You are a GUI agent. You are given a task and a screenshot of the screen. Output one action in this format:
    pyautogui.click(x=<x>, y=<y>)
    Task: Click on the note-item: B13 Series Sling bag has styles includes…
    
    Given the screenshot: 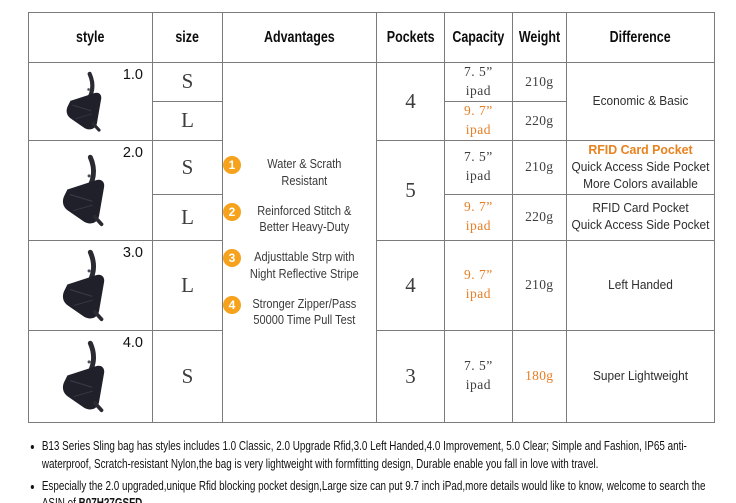 What is the action you would take?
    pyautogui.click(x=383, y=456)
    